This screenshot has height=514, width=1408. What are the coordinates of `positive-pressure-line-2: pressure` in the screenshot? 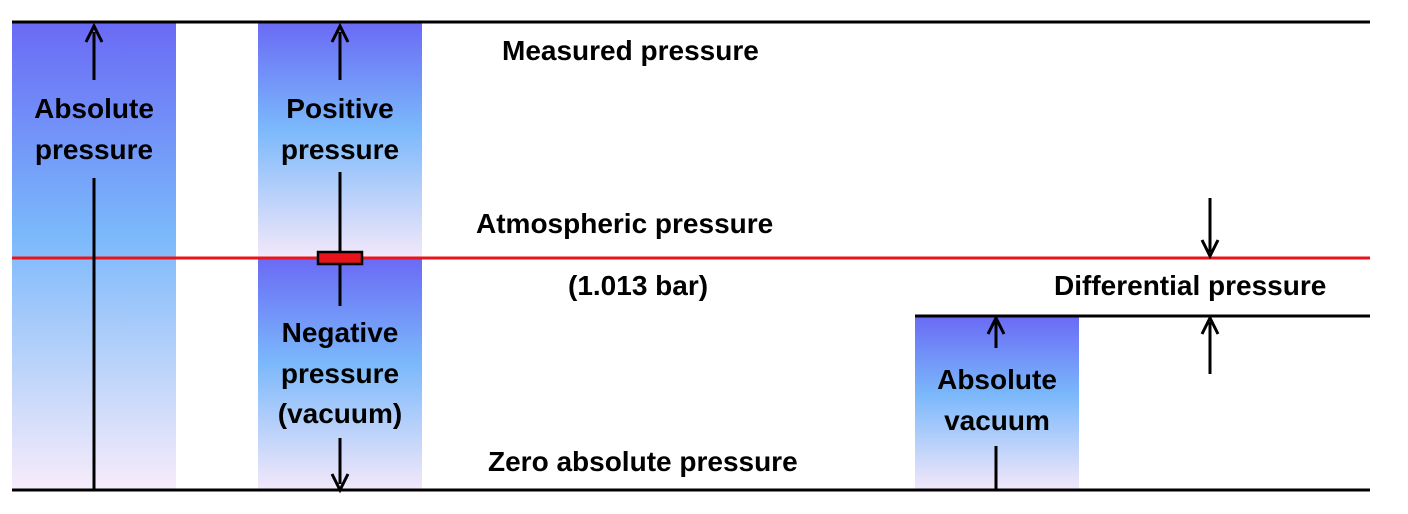 It's located at (340, 149).